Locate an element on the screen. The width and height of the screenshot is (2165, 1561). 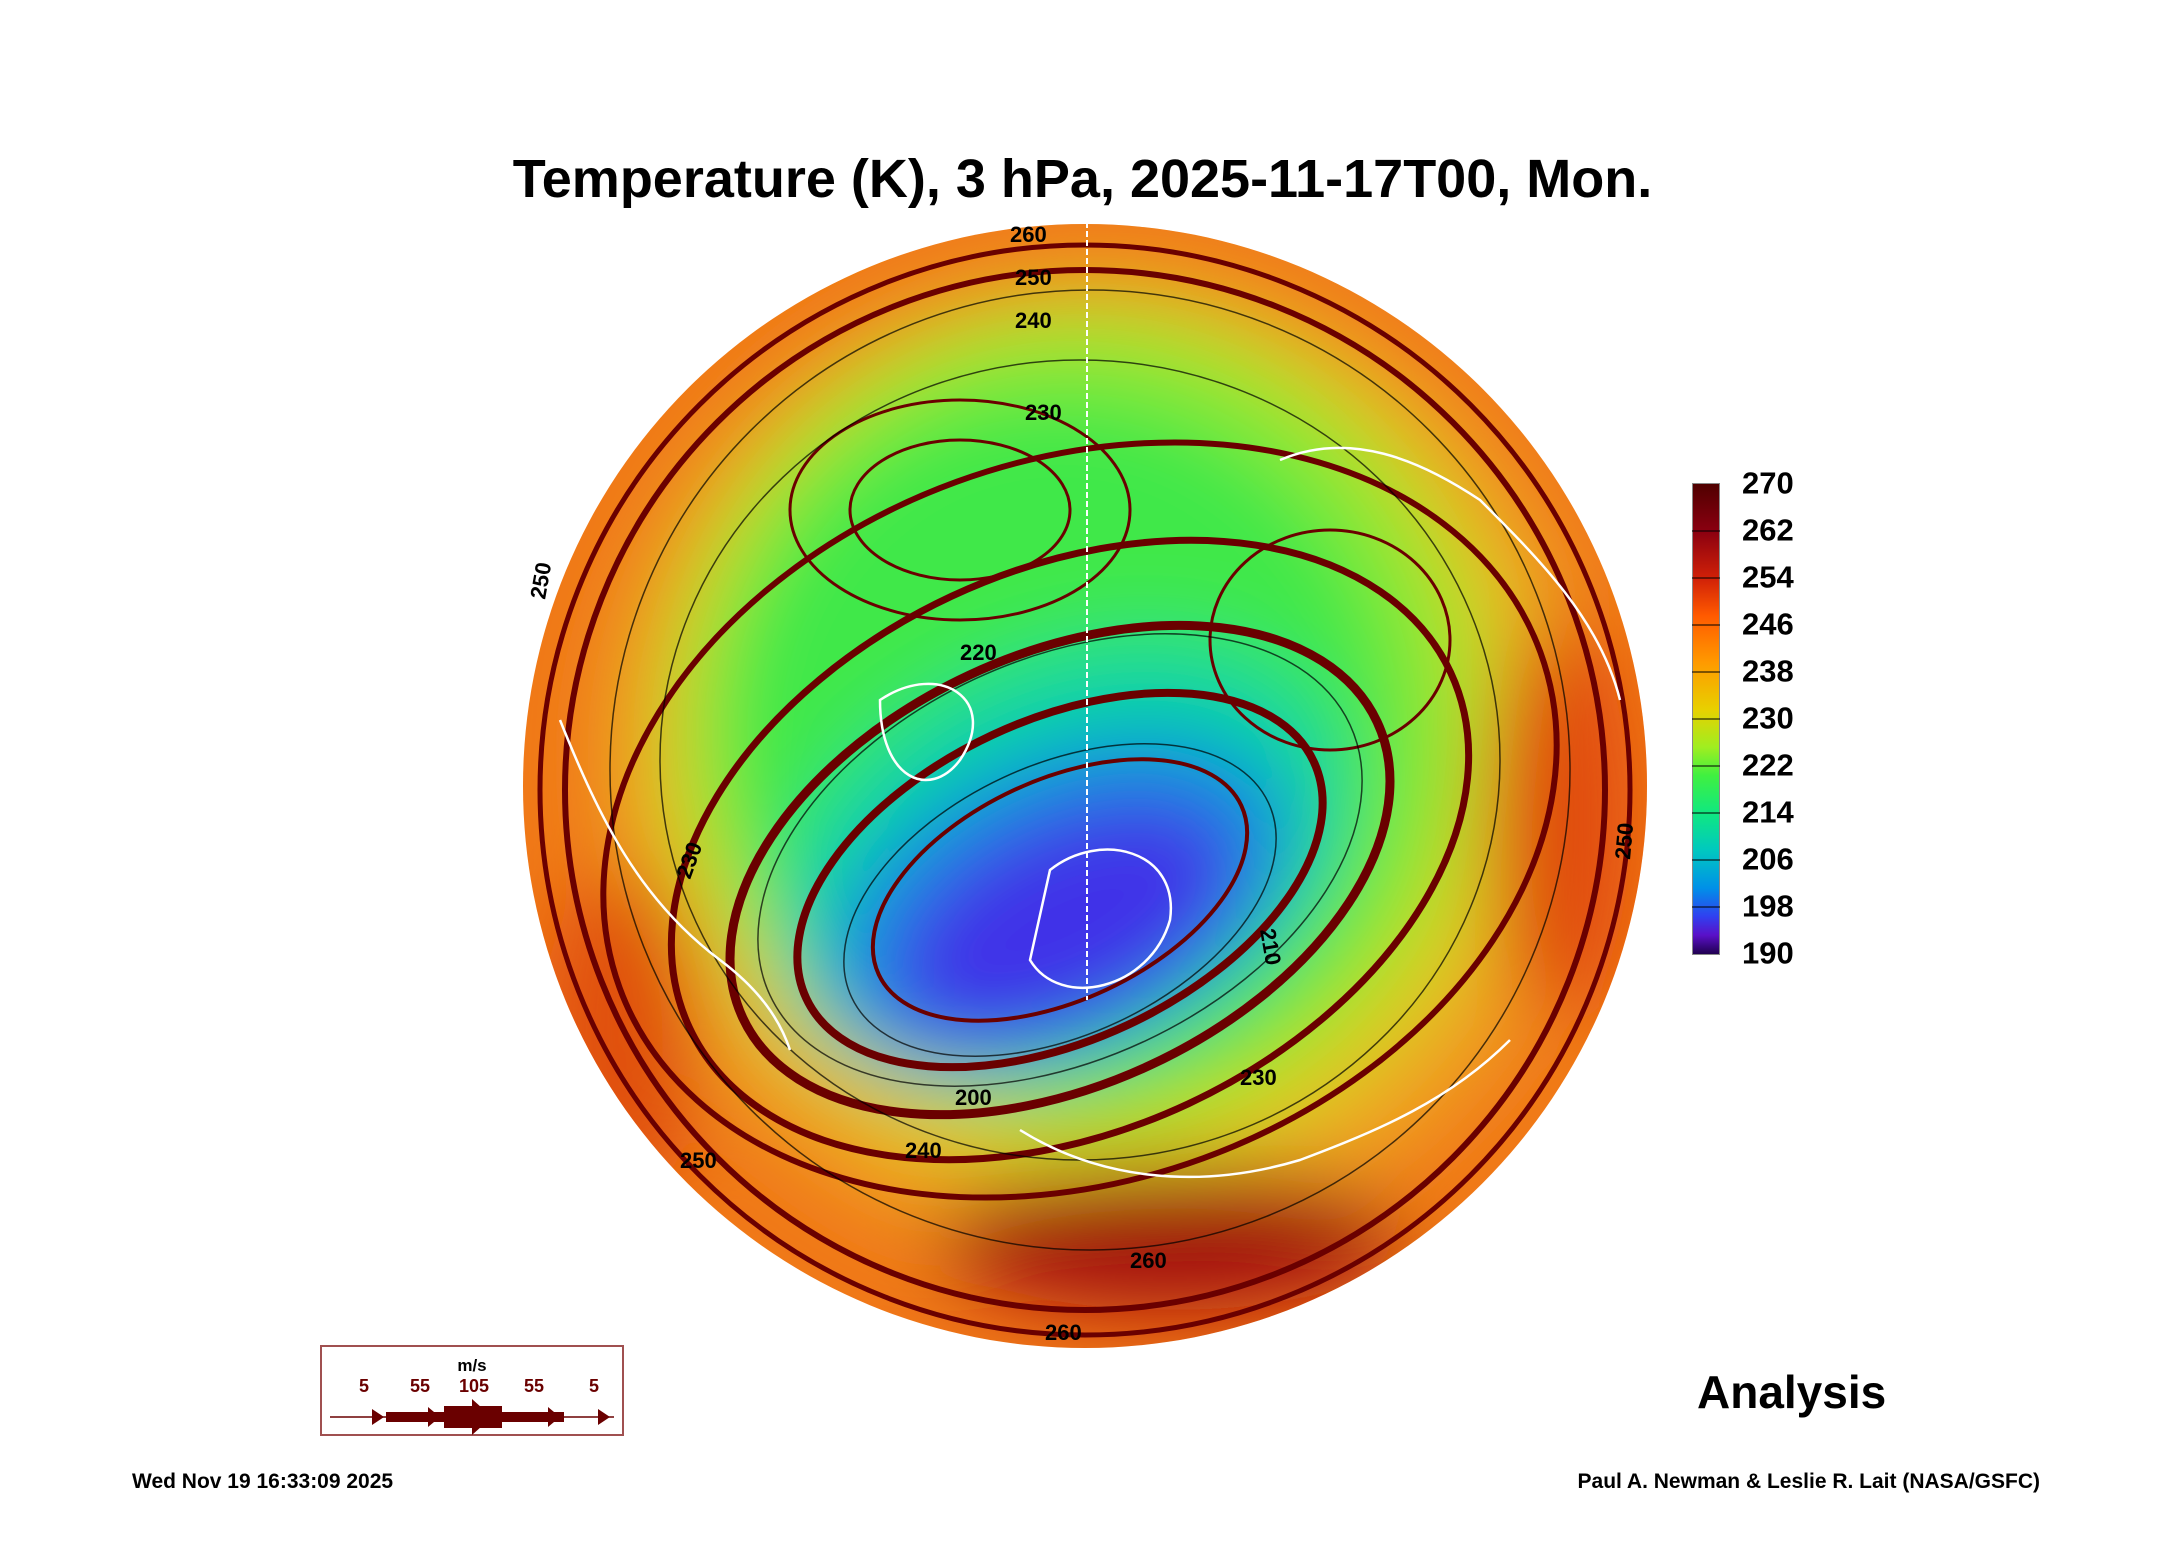
colorbar-label: 206 is located at coordinates (1768, 859).